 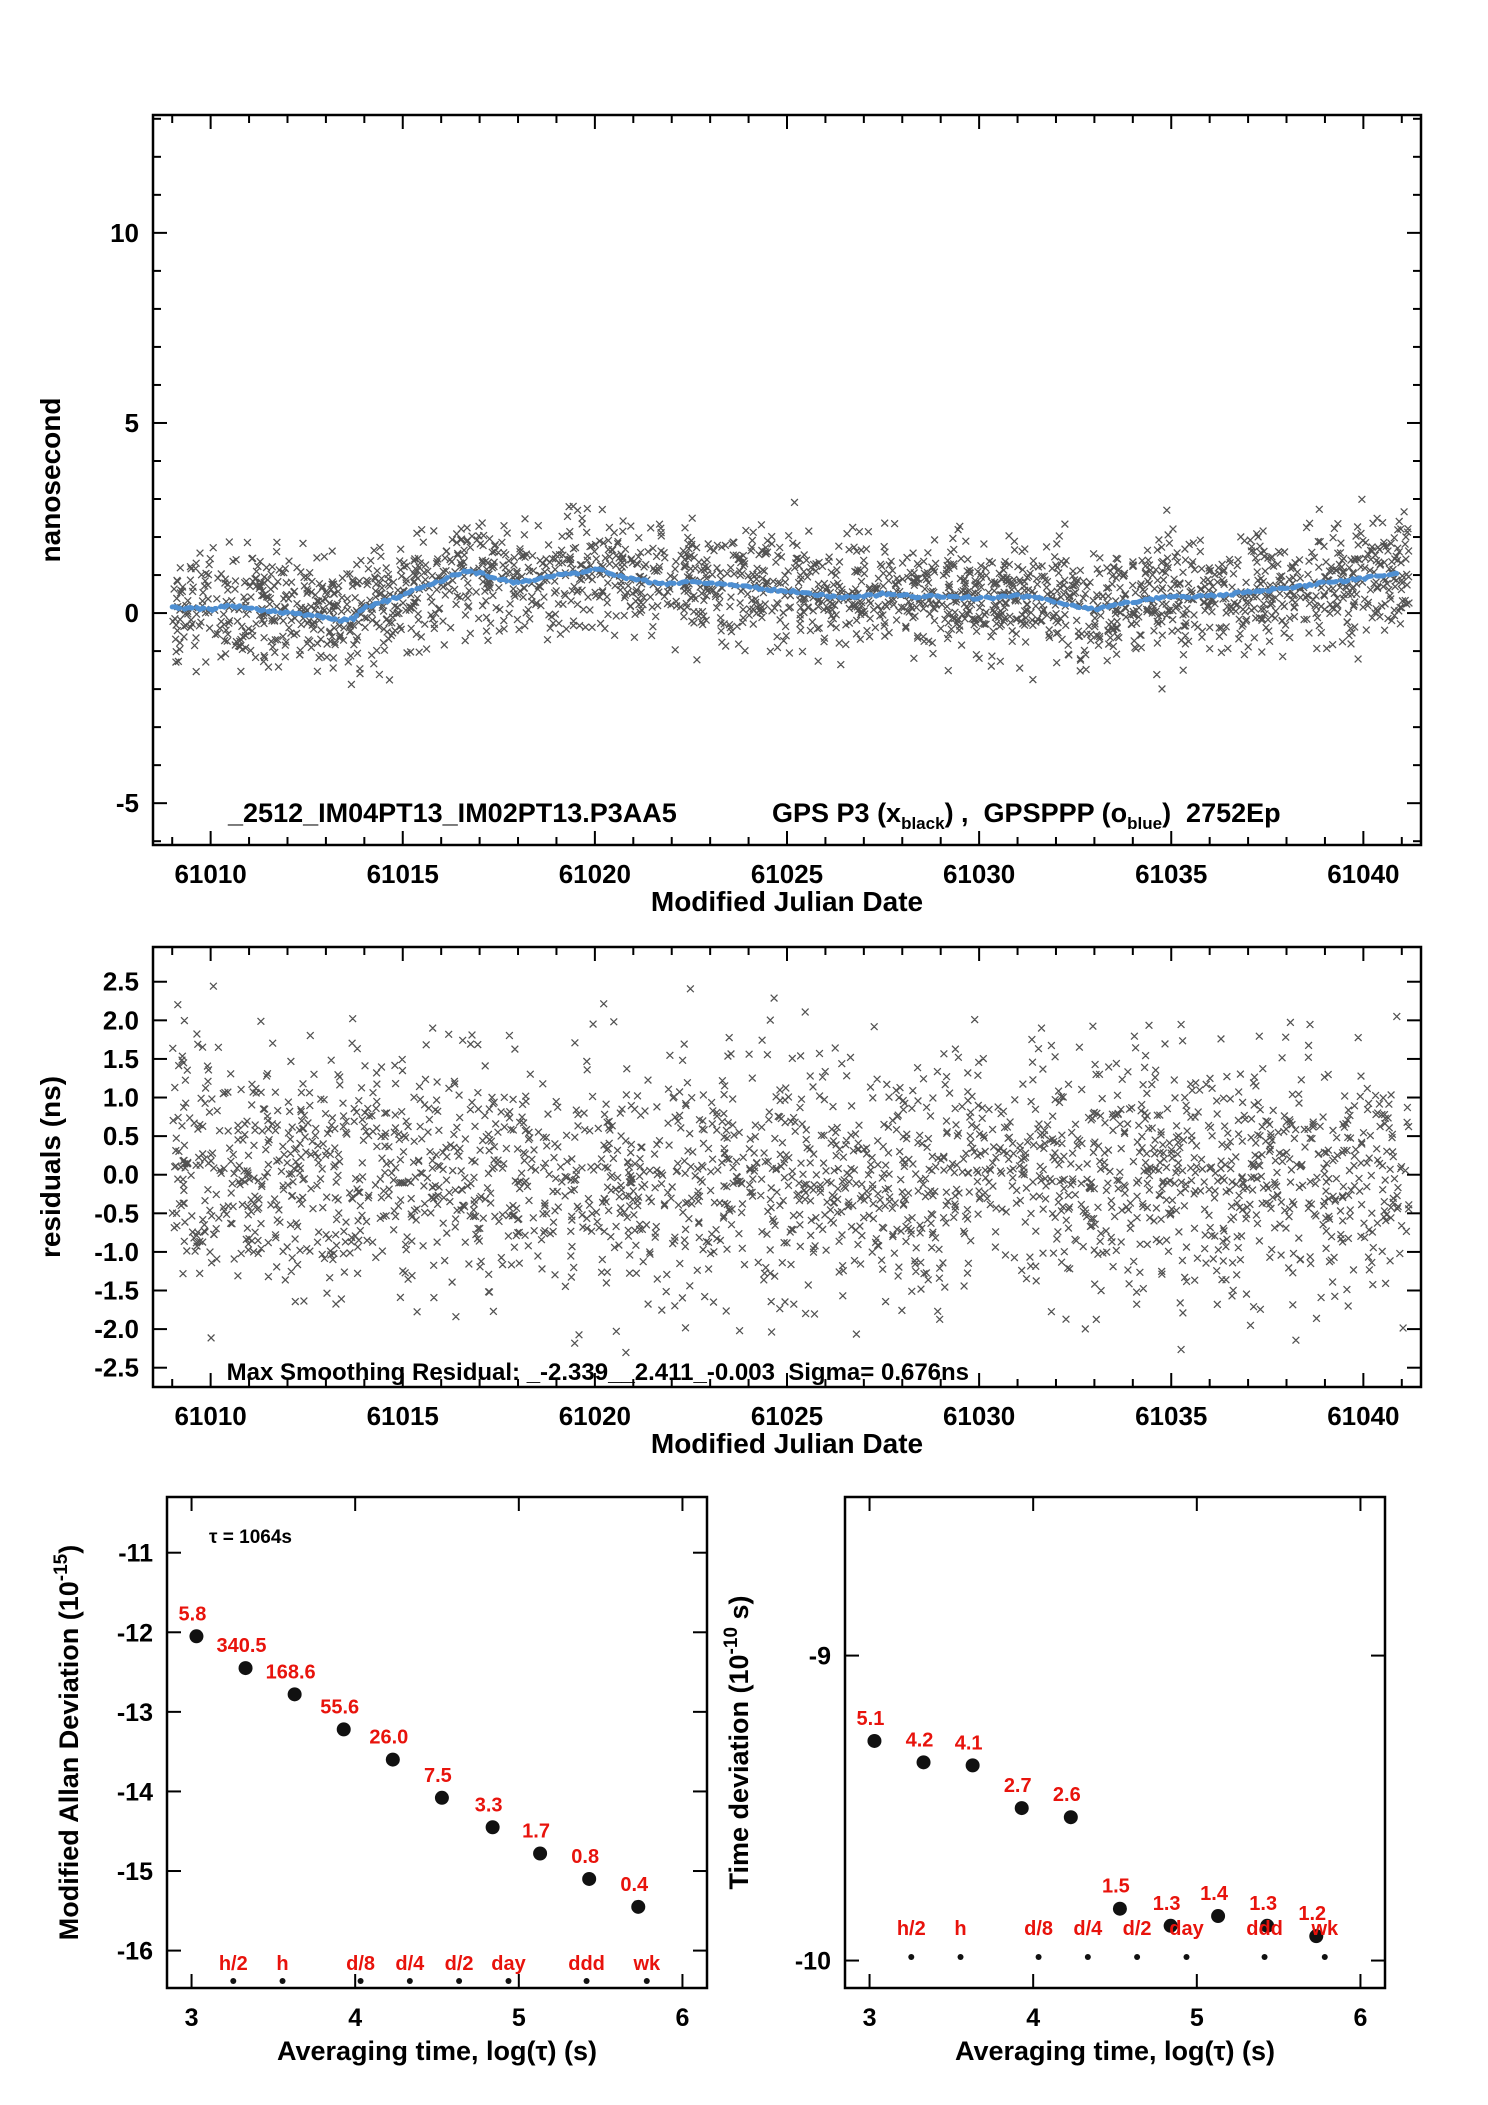 I want to click on point-value-label: 7.5, so click(x=438, y=1776).